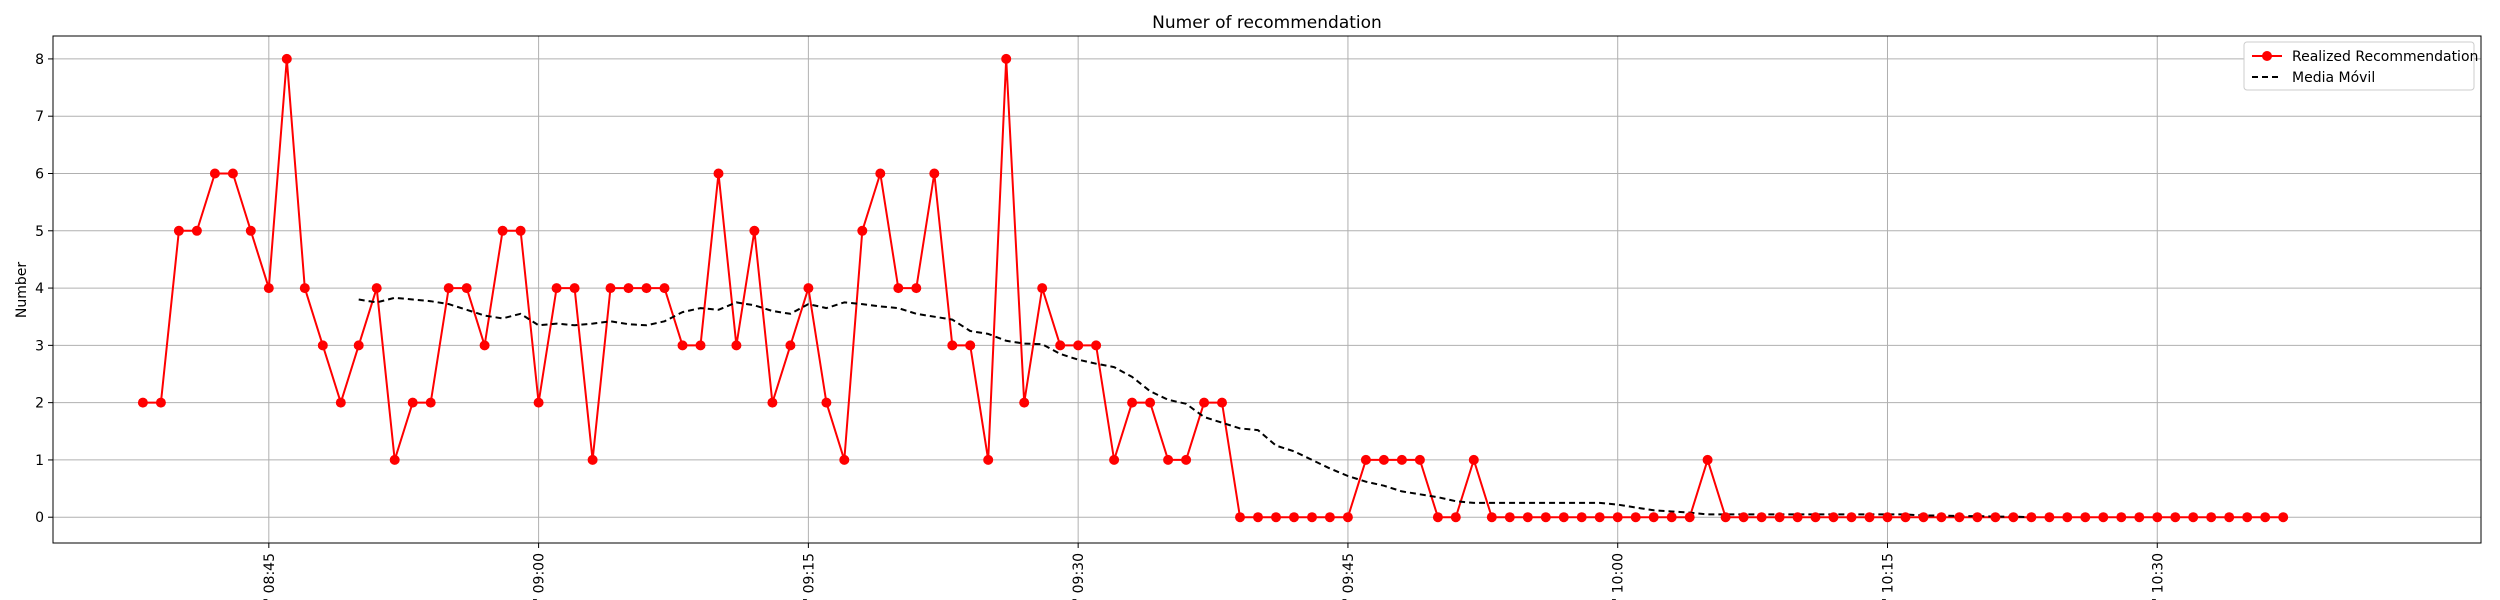  What do you see at coordinates (22, 290) in the screenshot?
I see `y-axis-label: Number` at bounding box center [22, 290].